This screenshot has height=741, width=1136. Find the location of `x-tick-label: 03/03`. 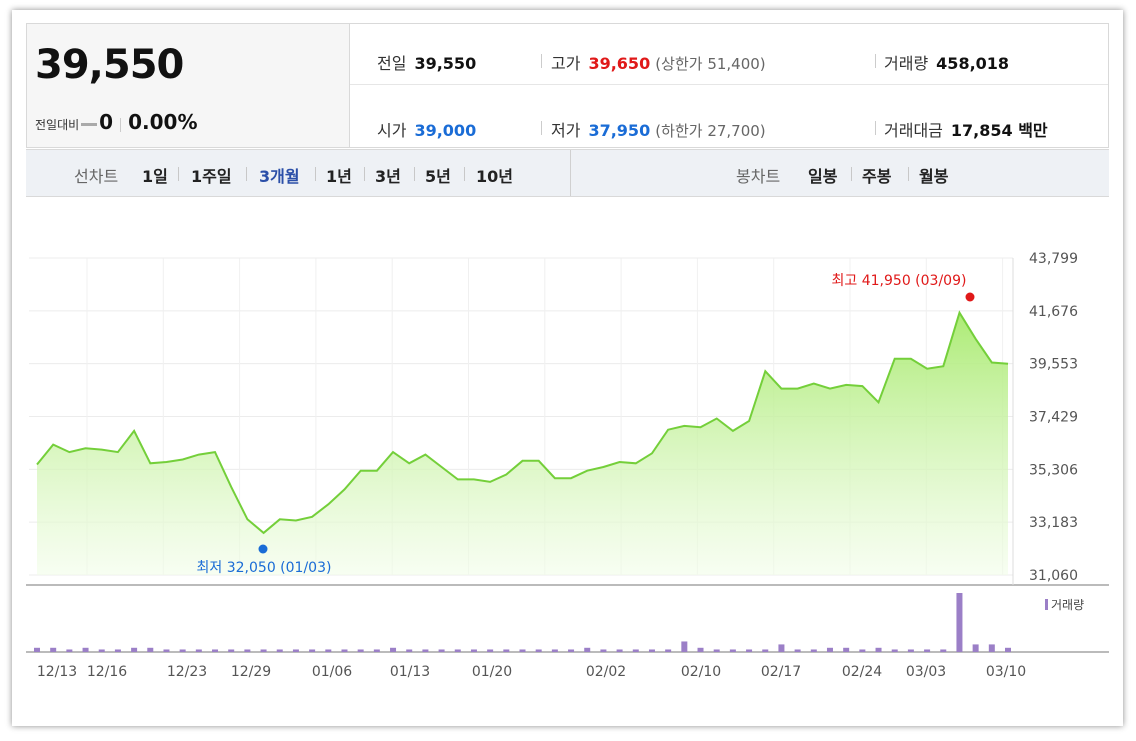

x-tick-label: 03/03 is located at coordinates (926, 672).